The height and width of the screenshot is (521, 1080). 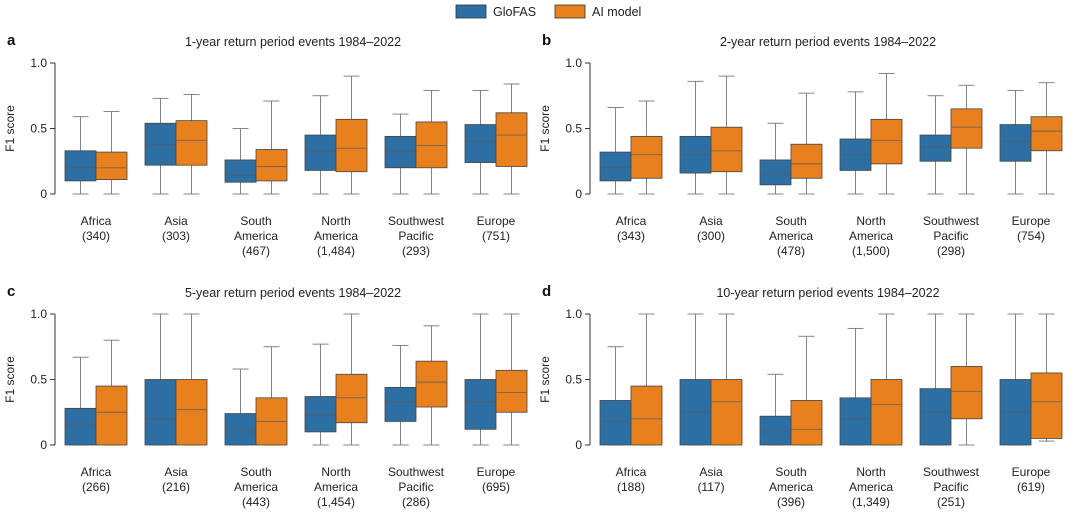 I want to click on category-count: (303), so click(x=176, y=236).